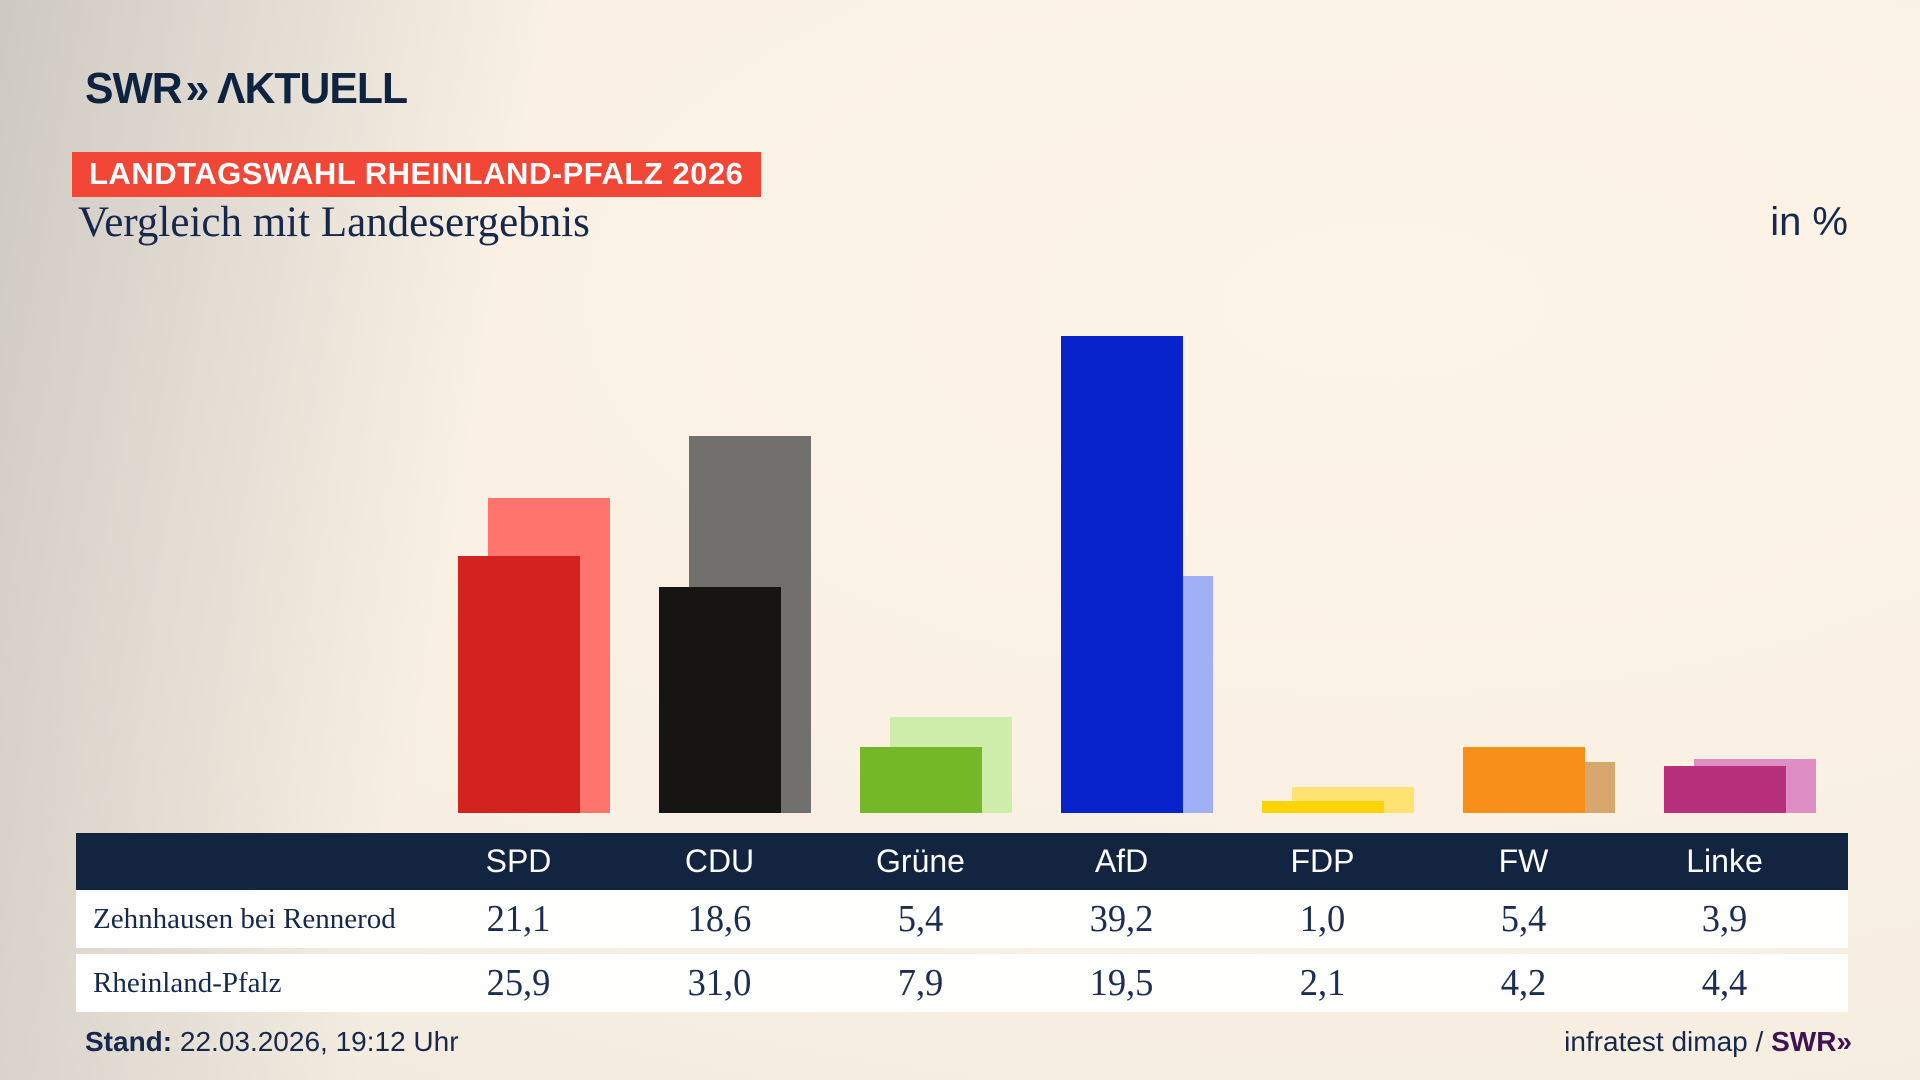 The height and width of the screenshot is (1080, 1920). What do you see at coordinates (518, 919) in the screenshot?
I see `cell-SPD: 21,1` at bounding box center [518, 919].